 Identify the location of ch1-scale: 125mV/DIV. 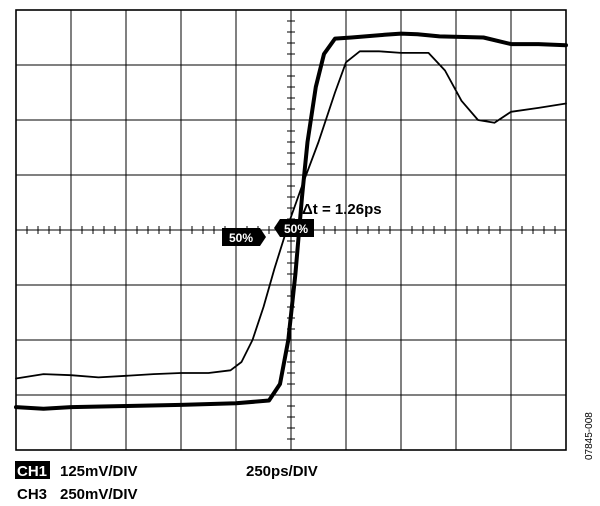
(99, 471).